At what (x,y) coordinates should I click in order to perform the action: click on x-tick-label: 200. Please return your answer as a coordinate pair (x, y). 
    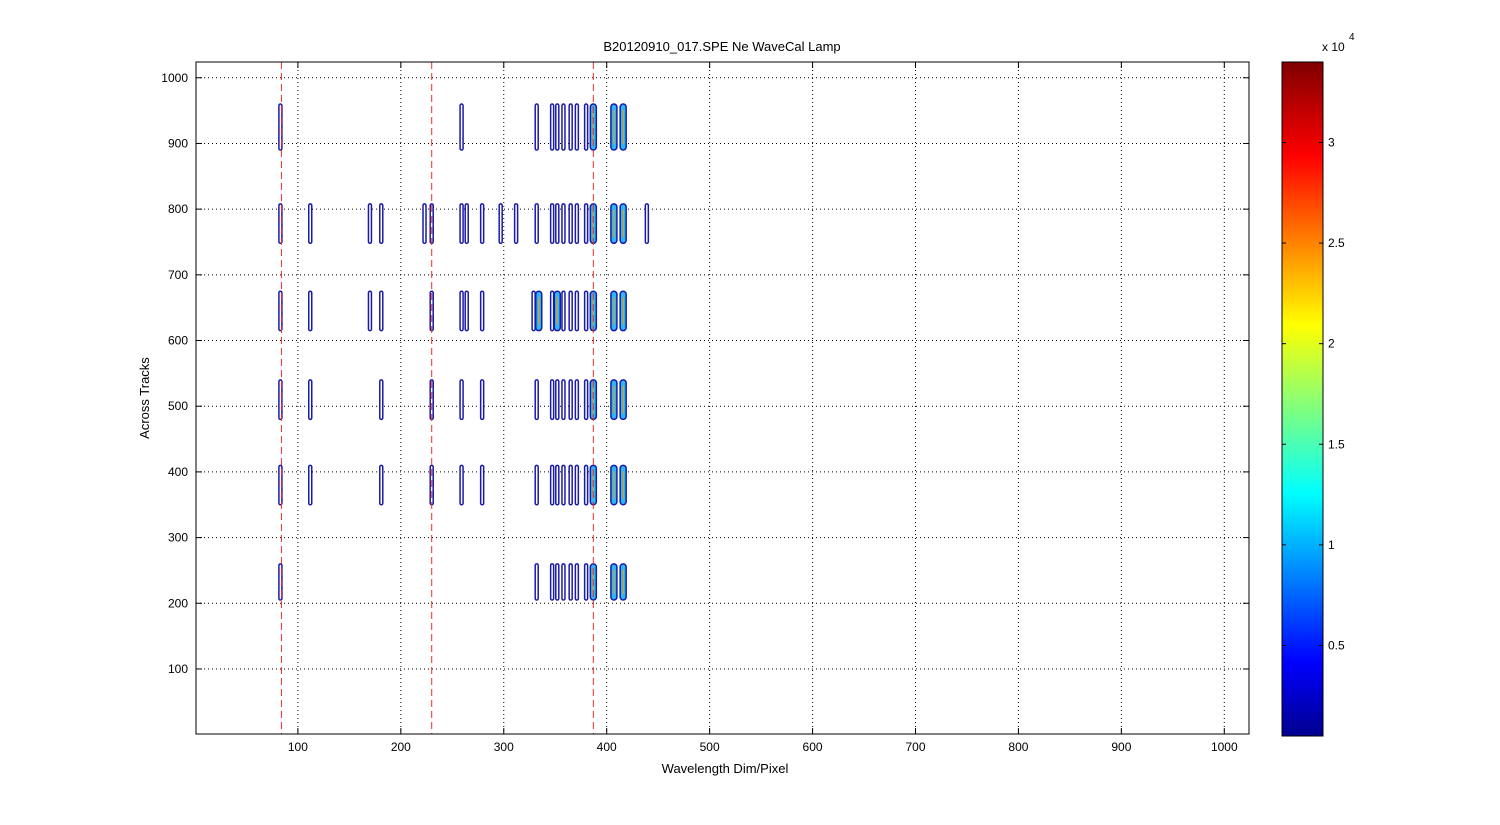
    Looking at the image, I should click on (401, 747).